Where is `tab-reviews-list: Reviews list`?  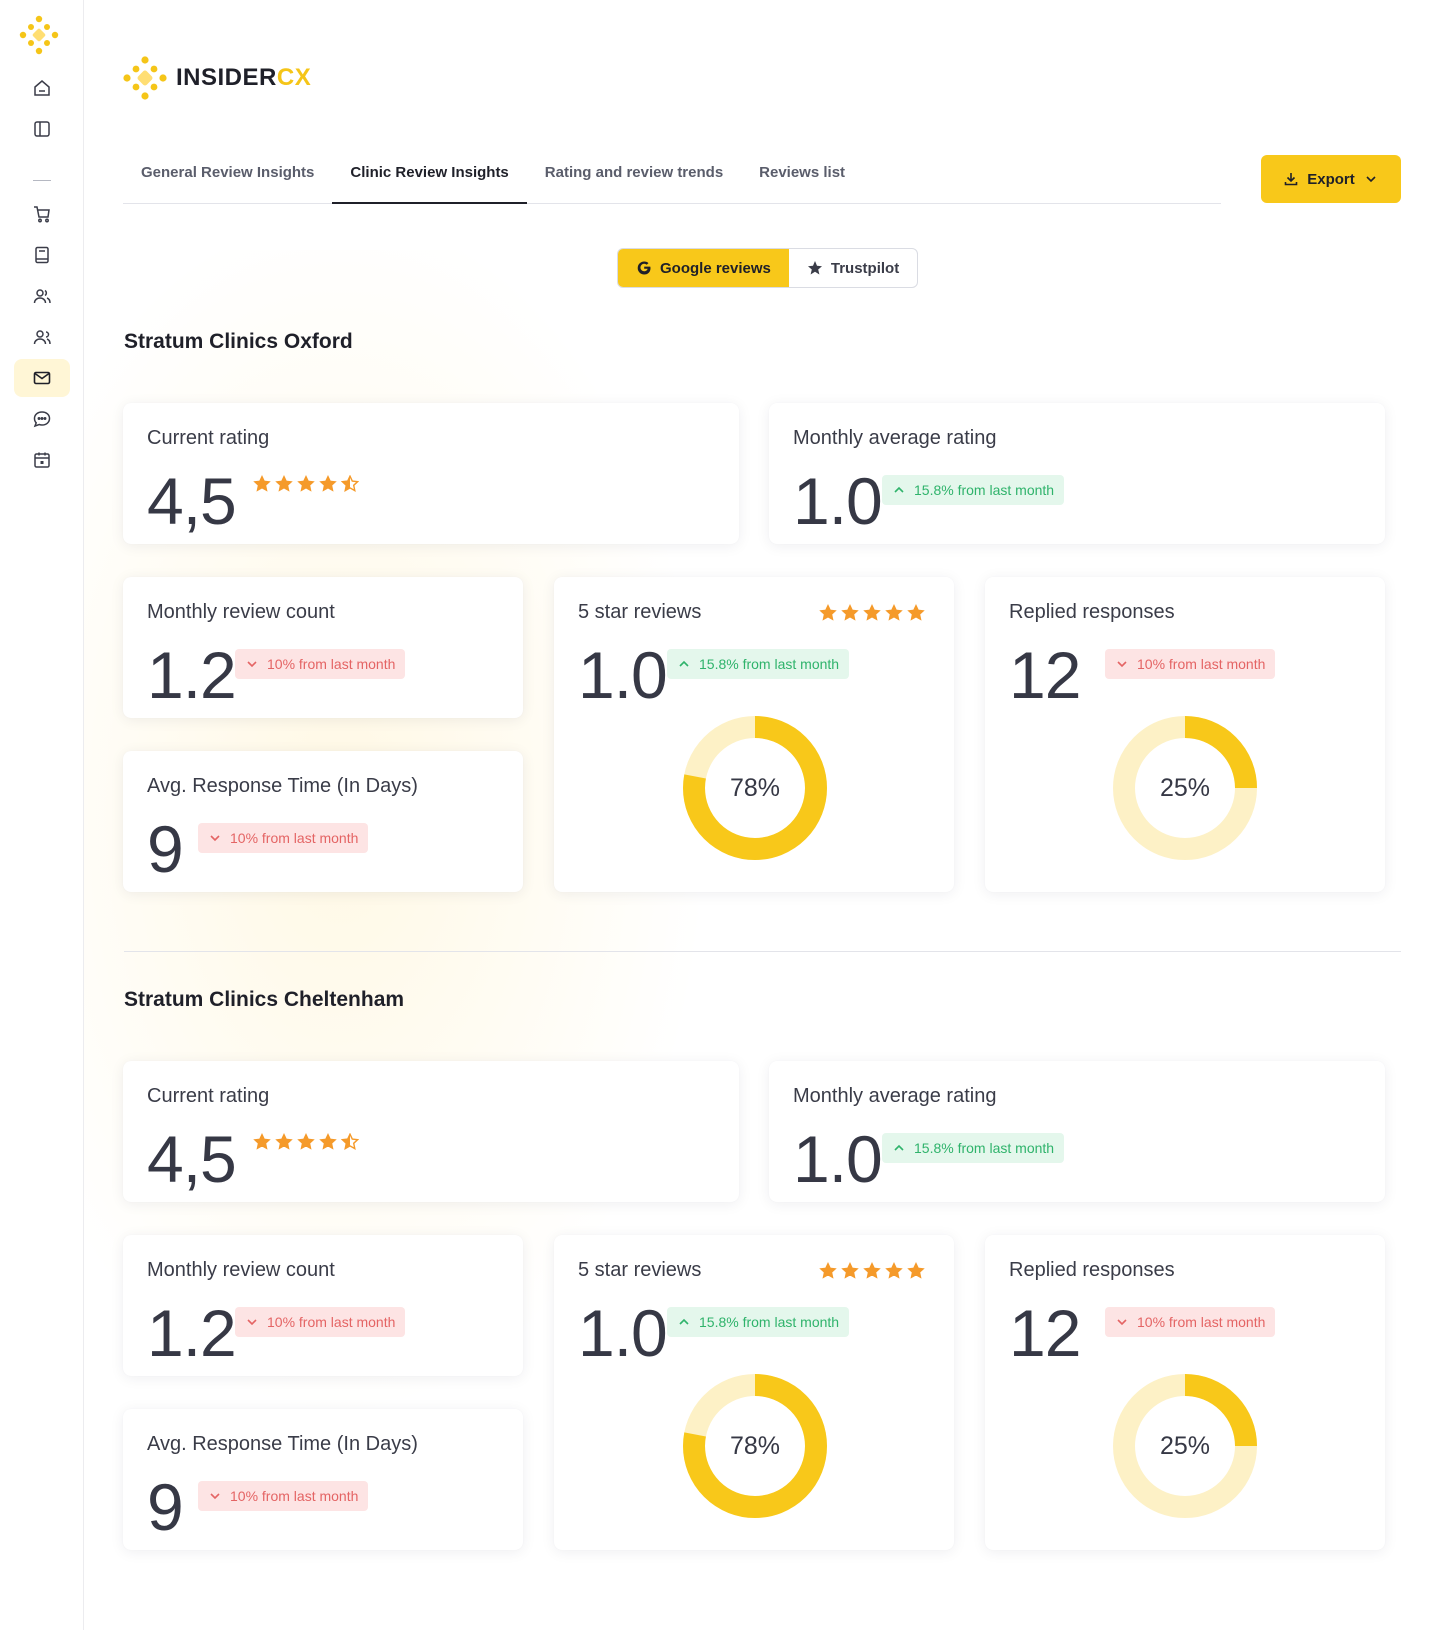 tab-reviews-list: Reviews list is located at coordinates (802, 172).